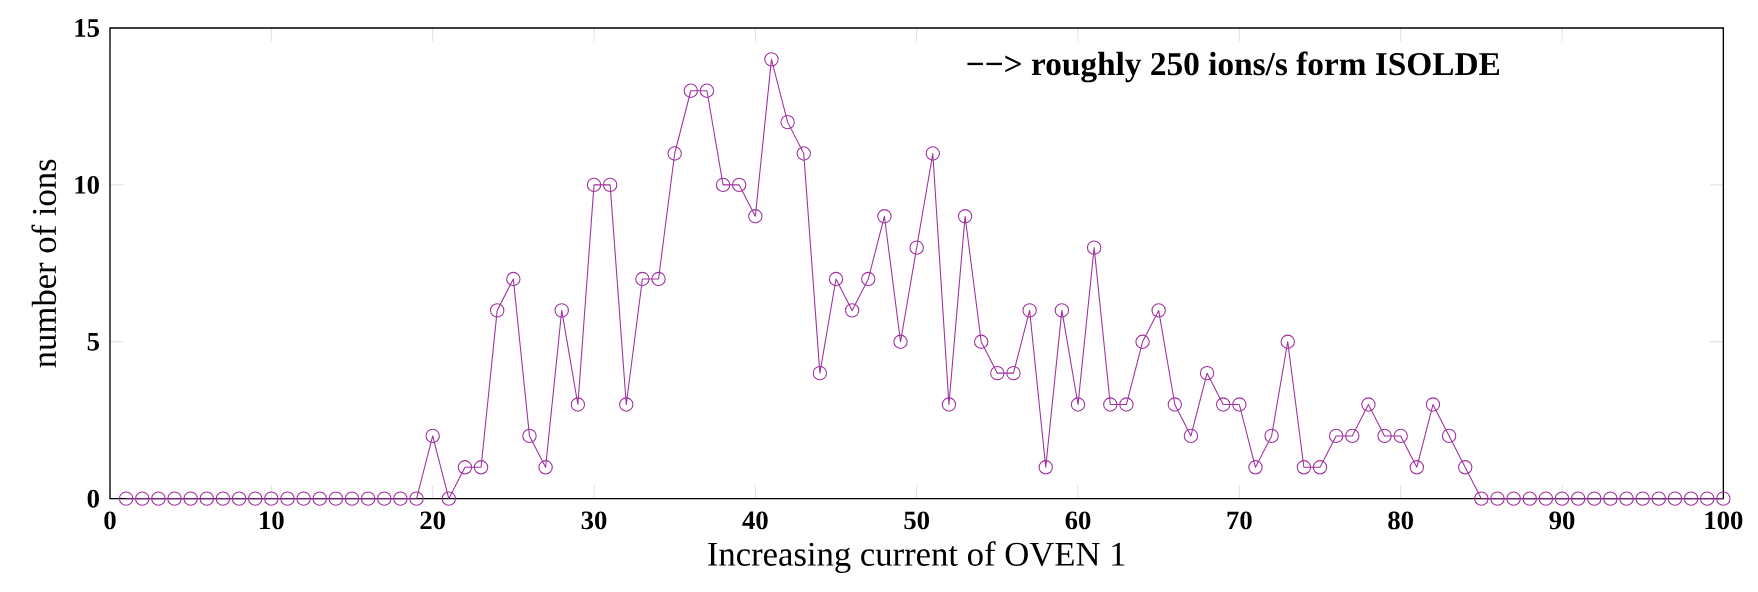 The image size is (1758, 592). I want to click on y-tick-label: 15, so click(87, 28).